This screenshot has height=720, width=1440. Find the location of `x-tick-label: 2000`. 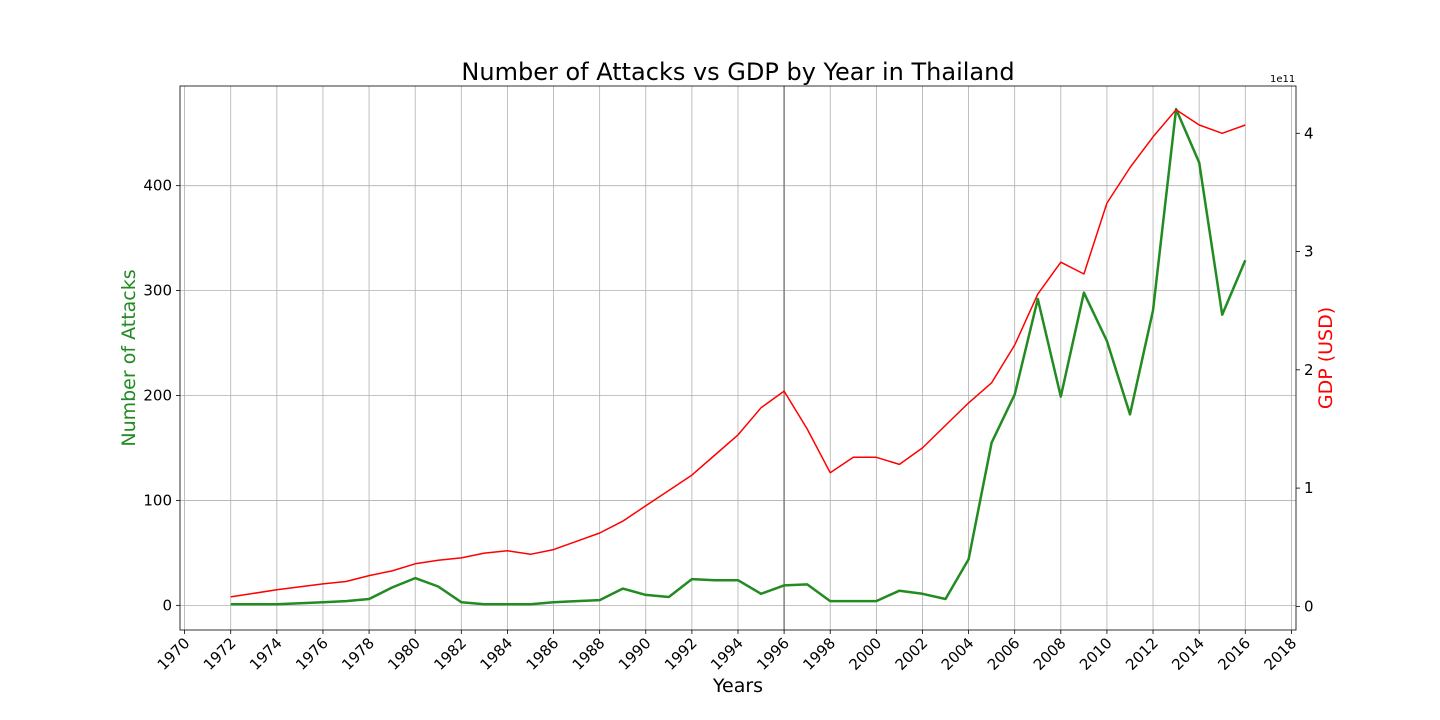

x-tick-label: 2000 is located at coordinates (865, 654).